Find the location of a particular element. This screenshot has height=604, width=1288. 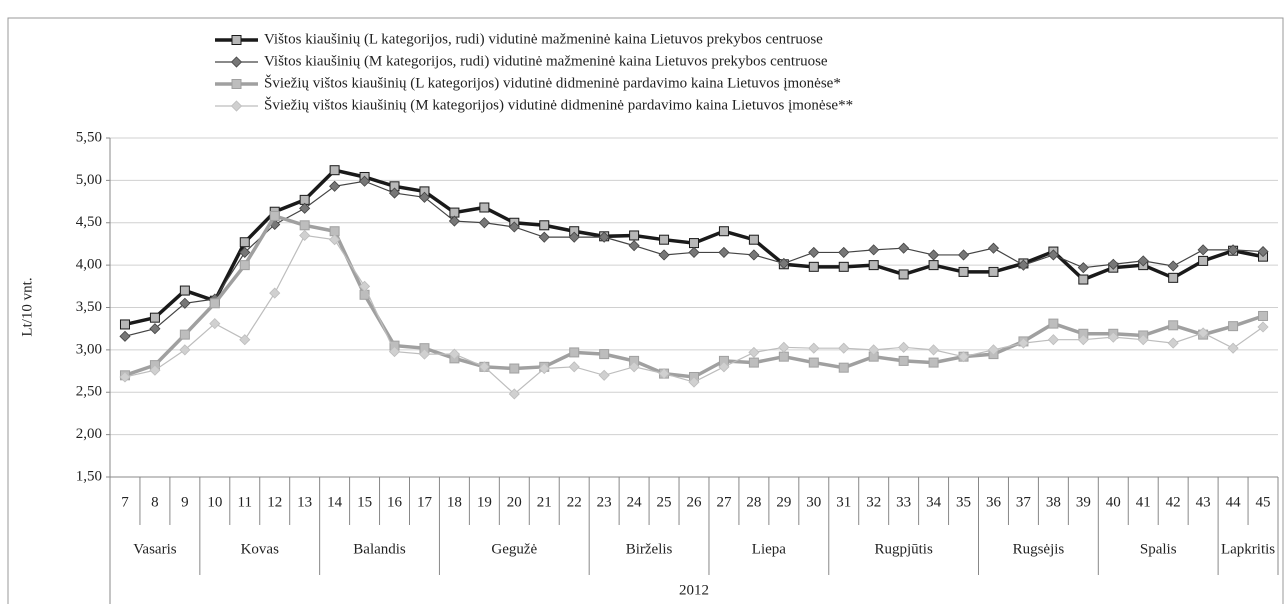

x-tick-label: 34 is located at coordinates (934, 502).